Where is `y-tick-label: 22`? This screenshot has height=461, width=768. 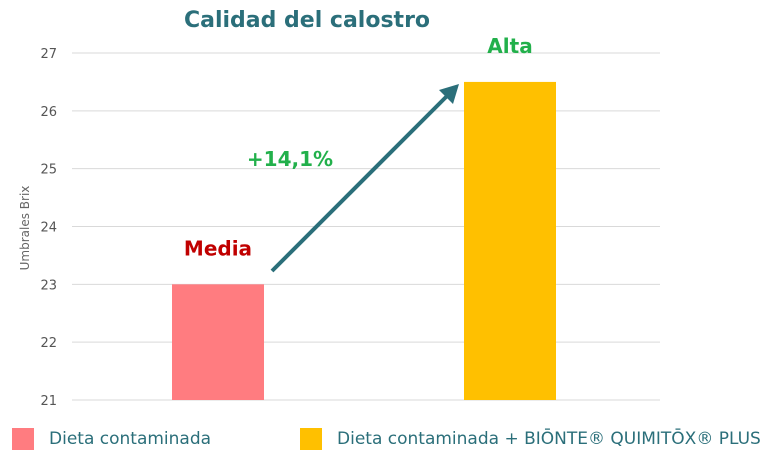
y-tick-label: 22 is located at coordinates (48, 343).